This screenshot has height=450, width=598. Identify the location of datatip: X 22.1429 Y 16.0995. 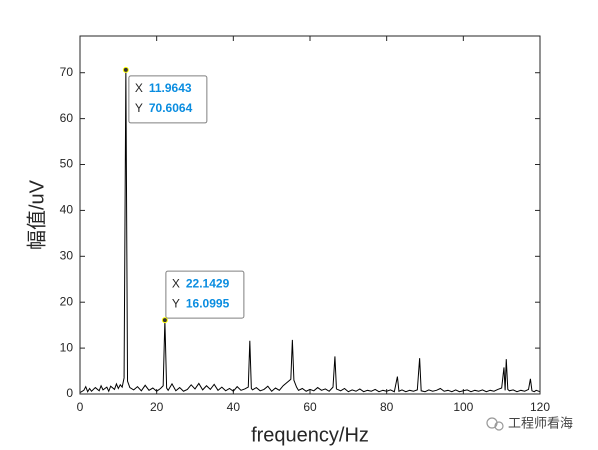
(203, 297).